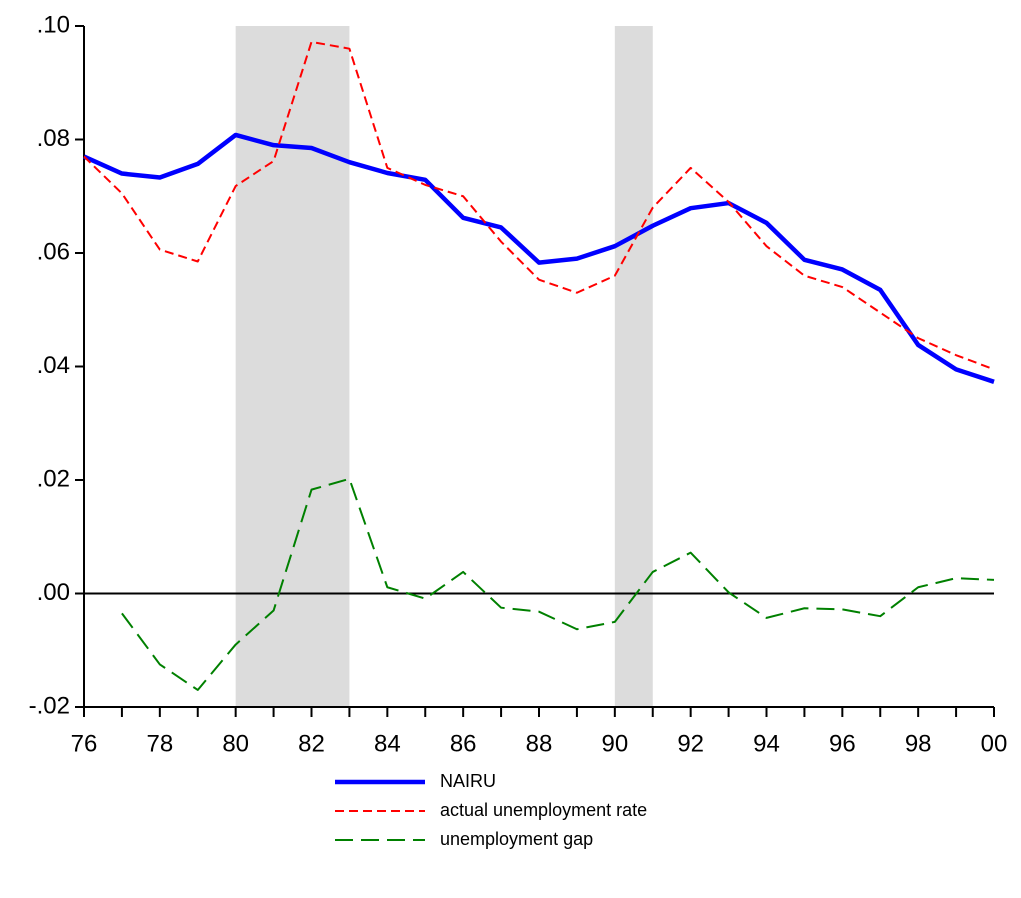 The image size is (1021, 898). I want to click on x-tick-label: 84, so click(387, 743).